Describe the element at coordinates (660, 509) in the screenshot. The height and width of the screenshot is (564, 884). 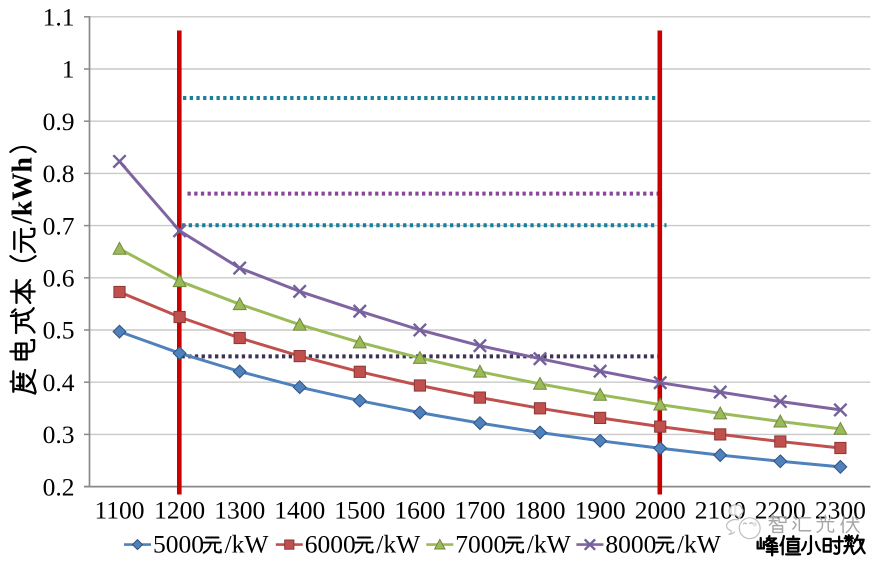
I see `svg-text: 2000` at that location.